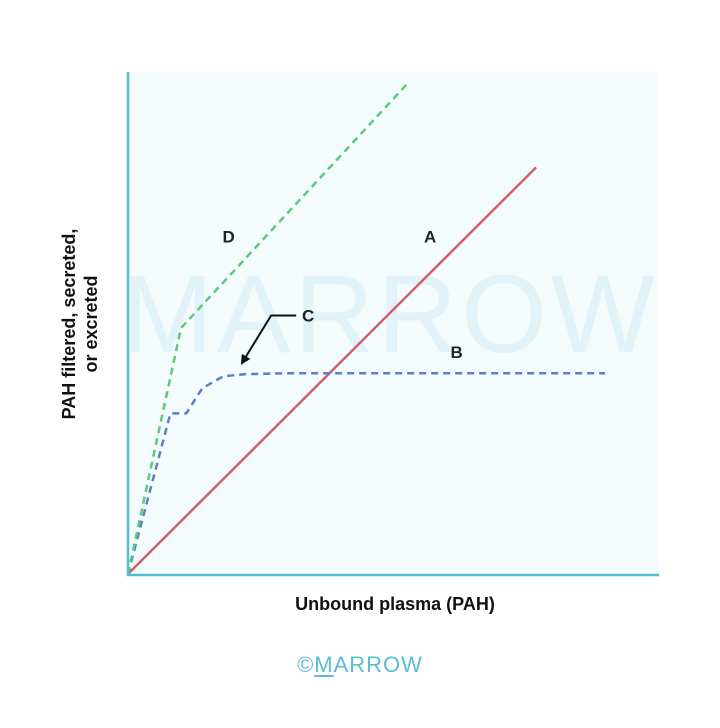  I want to click on brand-initial: M, so click(324, 664).